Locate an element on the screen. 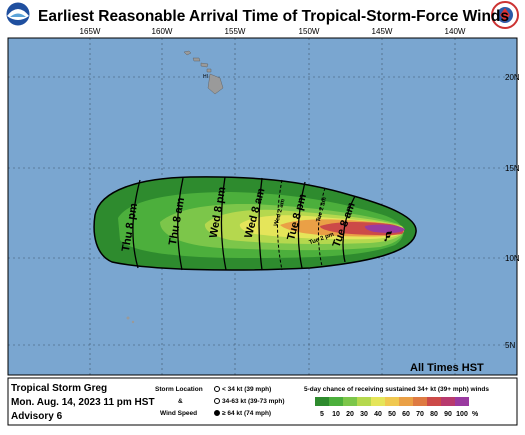 The height and width of the screenshot is (435, 525). legend-weak: < 34 kt (39 mph) is located at coordinates (246, 389).